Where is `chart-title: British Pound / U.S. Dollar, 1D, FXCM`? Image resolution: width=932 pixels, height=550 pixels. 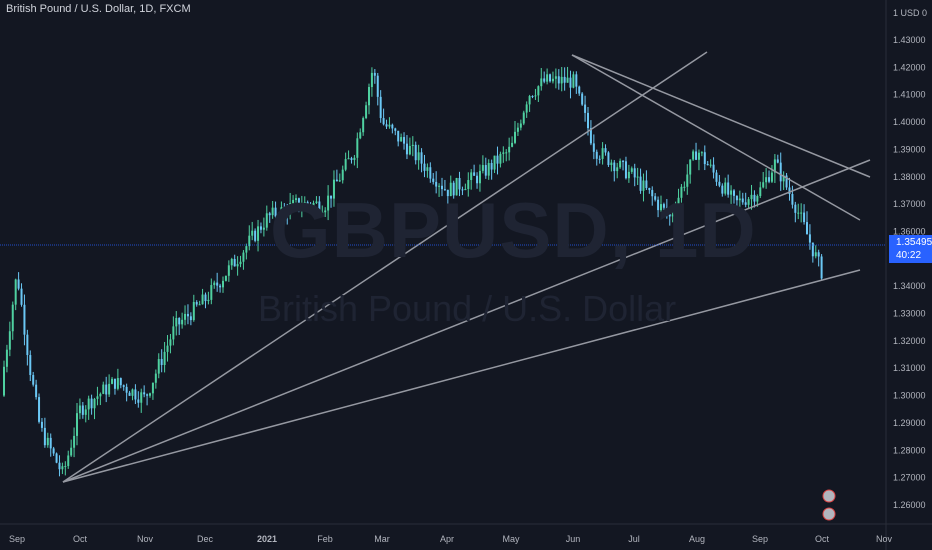 chart-title: British Pound / U.S. Dollar, 1D, FXCM is located at coordinates (98, 9).